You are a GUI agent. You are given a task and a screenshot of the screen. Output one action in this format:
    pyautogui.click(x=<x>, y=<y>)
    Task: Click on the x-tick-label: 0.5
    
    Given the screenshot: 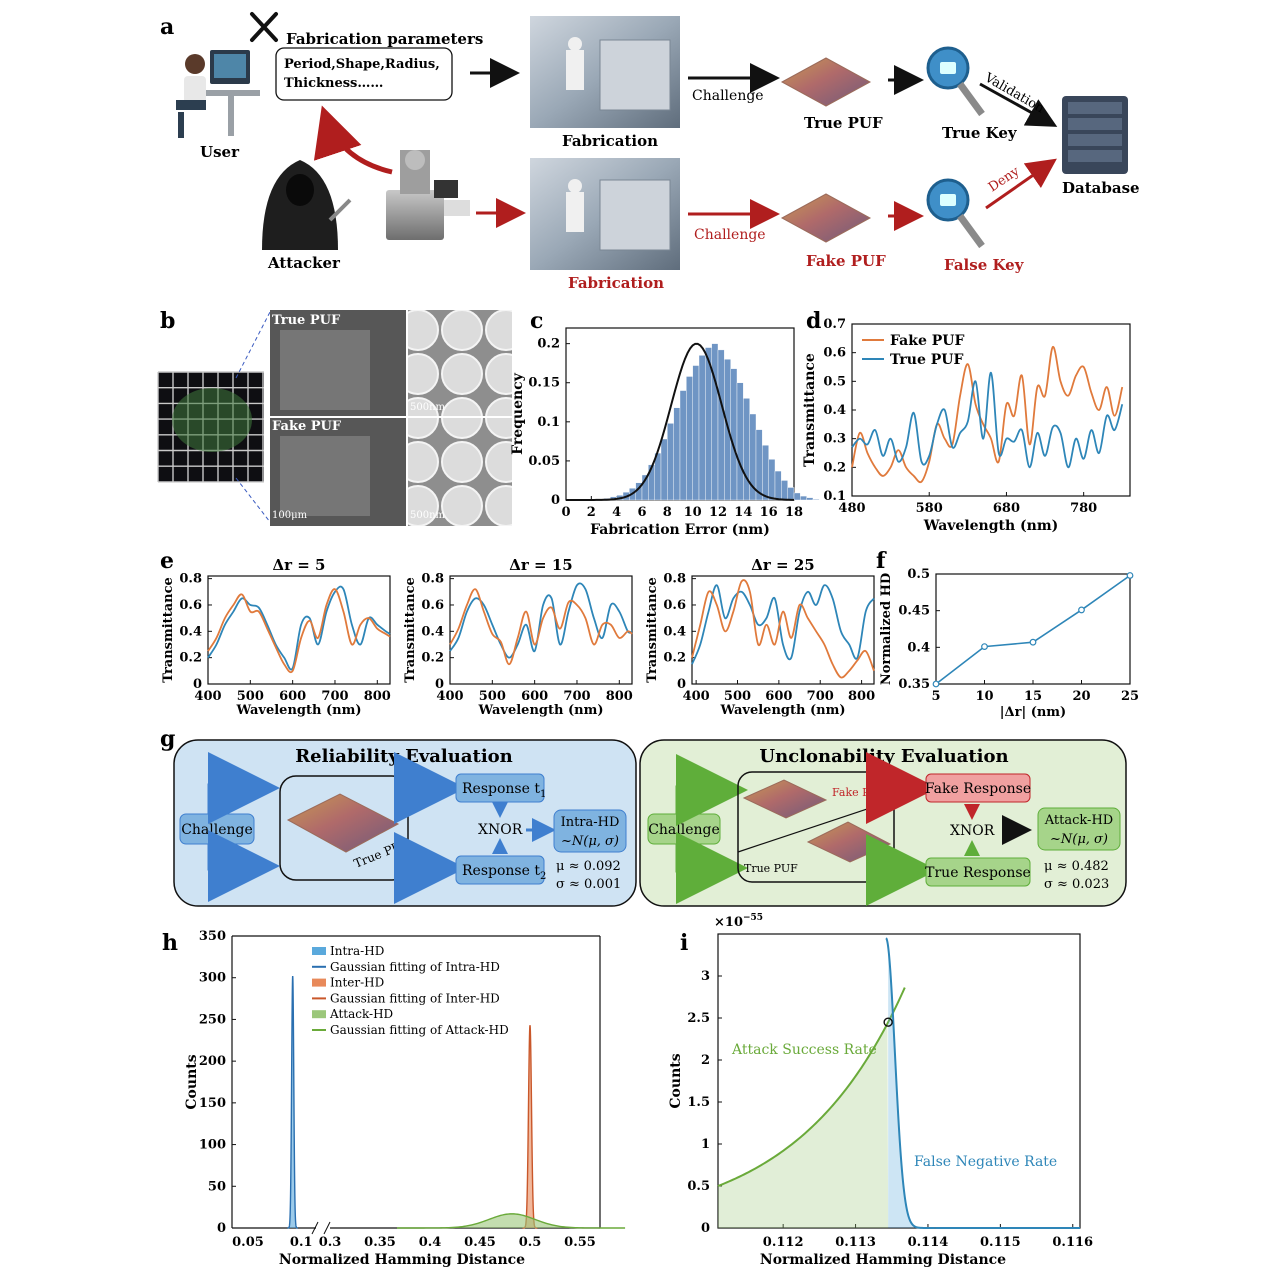 What is the action you would take?
    pyautogui.click(x=530, y=1242)
    